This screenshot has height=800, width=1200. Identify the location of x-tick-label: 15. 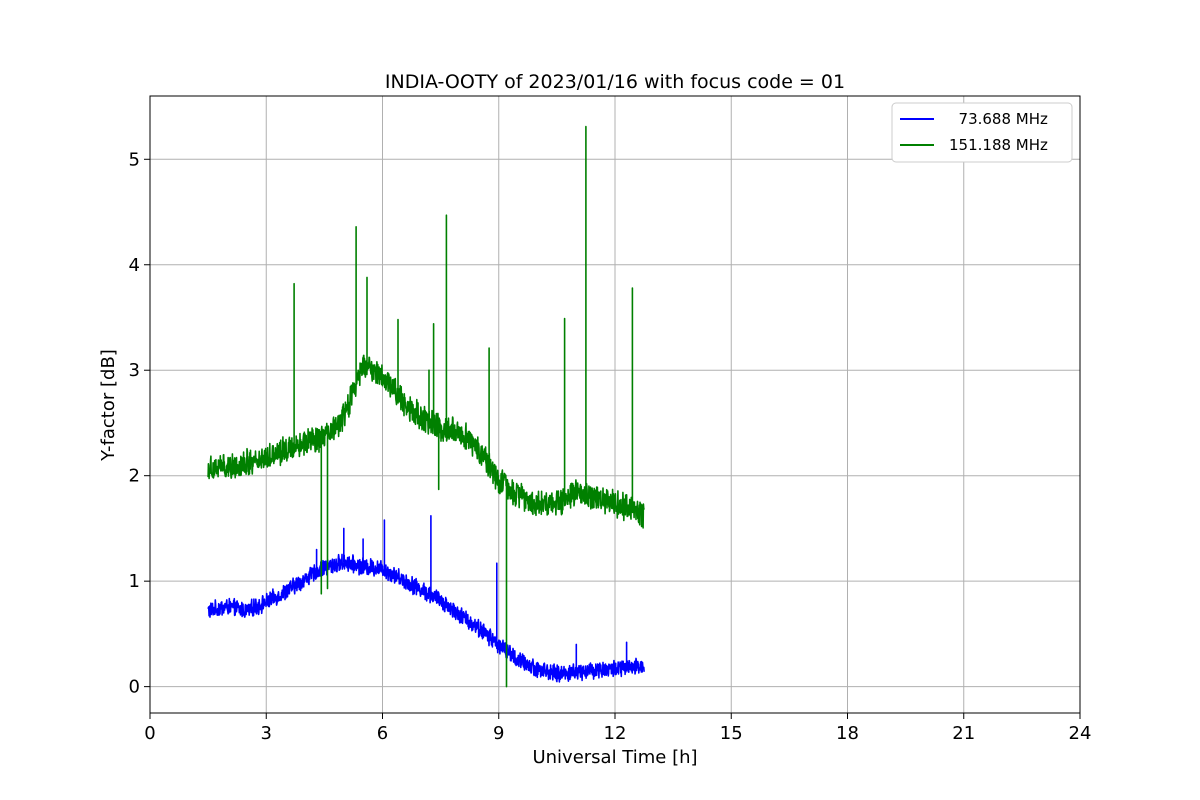
(731, 733).